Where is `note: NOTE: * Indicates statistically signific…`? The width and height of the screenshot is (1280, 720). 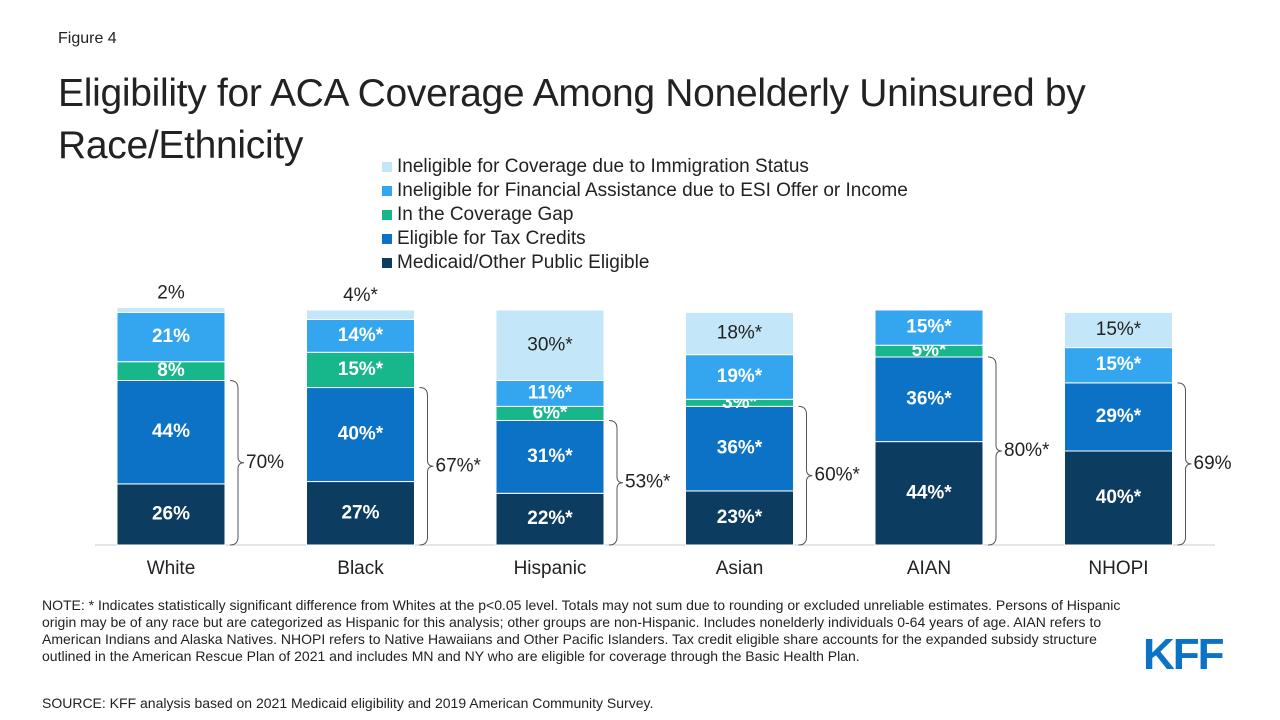
note: NOTE: * Indicates statistically signific… is located at coordinates (581, 630).